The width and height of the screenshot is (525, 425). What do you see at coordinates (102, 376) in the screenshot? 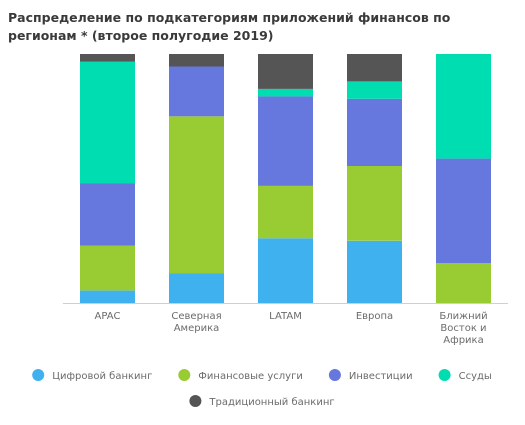
I see `legend-label-1: Цифровой банкинг` at bounding box center [102, 376].